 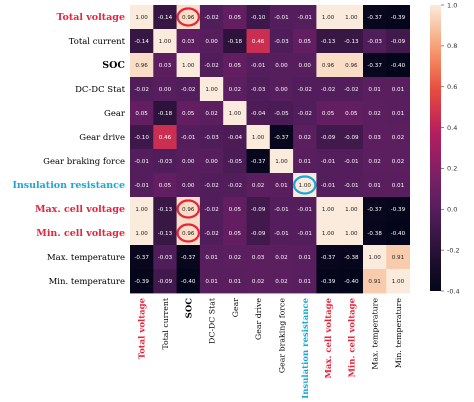 What do you see at coordinates (398, 233) in the screenshot?
I see `heatmap-cell-r9-c11` at bounding box center [398, 233].